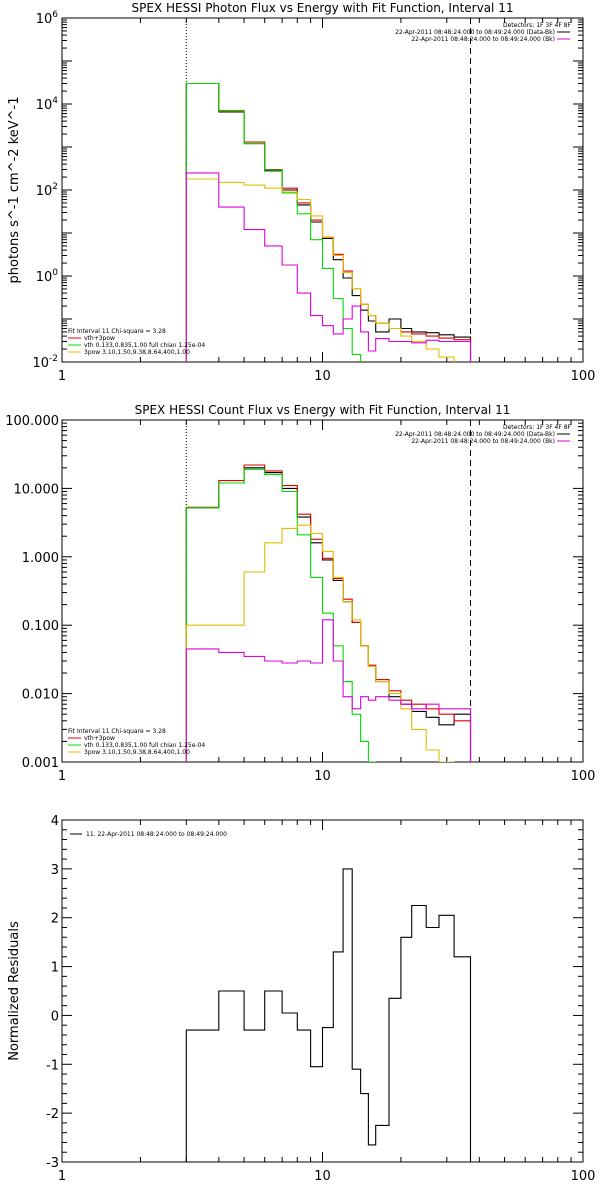 The image size is (600, 1200). Describe the element at coordinates (32, 421) in the screenshot. I see `y-tick-label: 100.000` at that location.